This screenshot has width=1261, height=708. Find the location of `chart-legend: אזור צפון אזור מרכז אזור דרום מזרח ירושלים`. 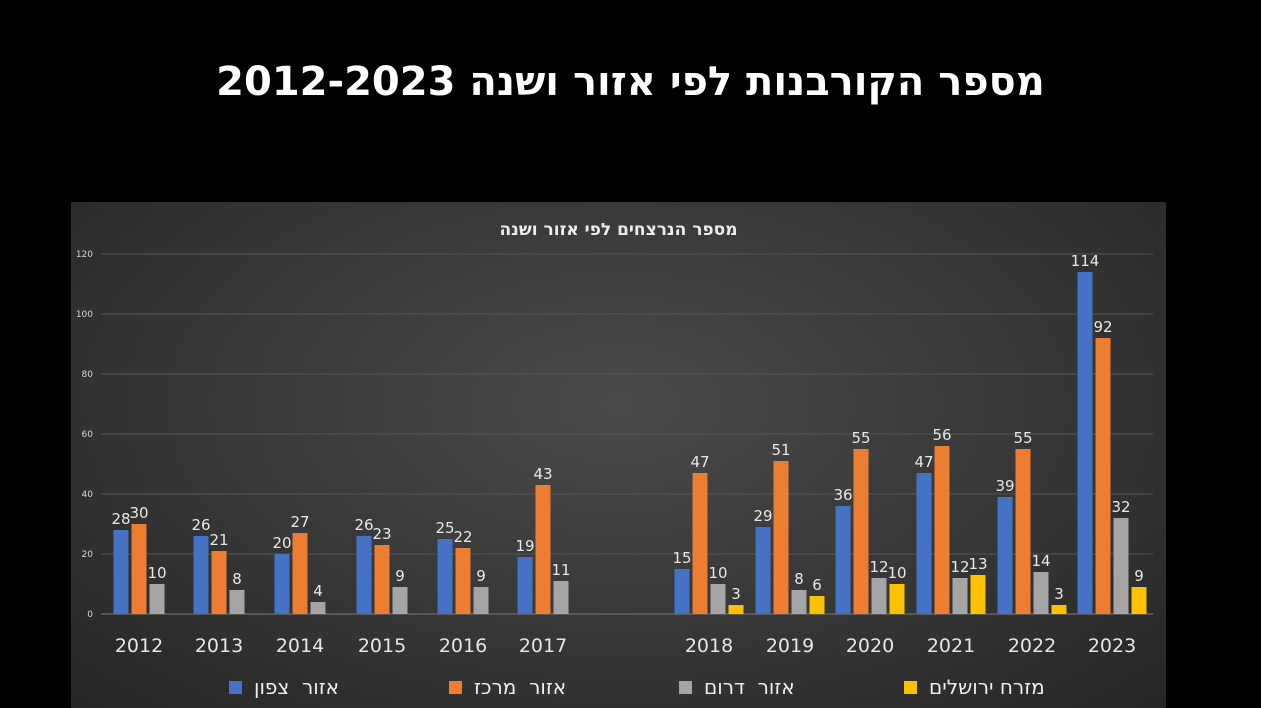

chart-legend: אזור צפון אזור מרכז אזור דרום מזרח ירושלים is located at coordinates (618, 687).